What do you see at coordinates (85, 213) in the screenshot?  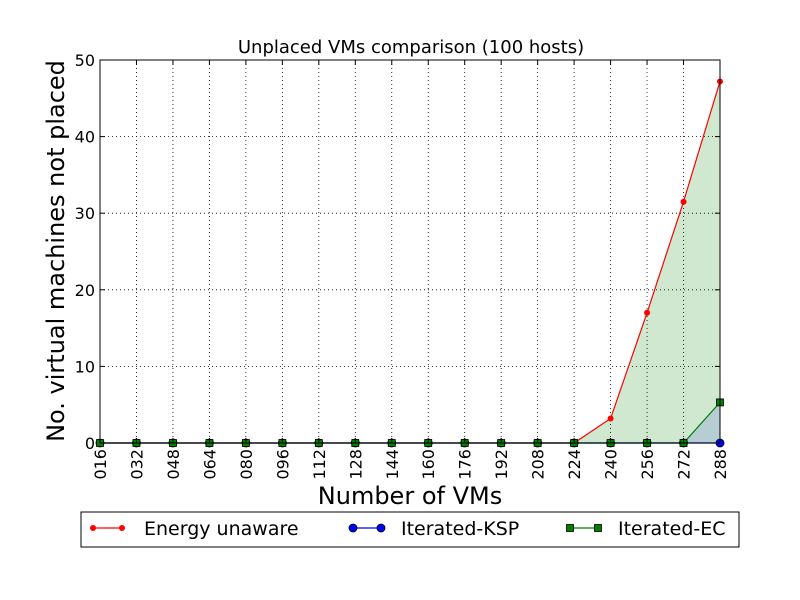 I see `y-tick-label: 30` at bounding box center [85, 213].